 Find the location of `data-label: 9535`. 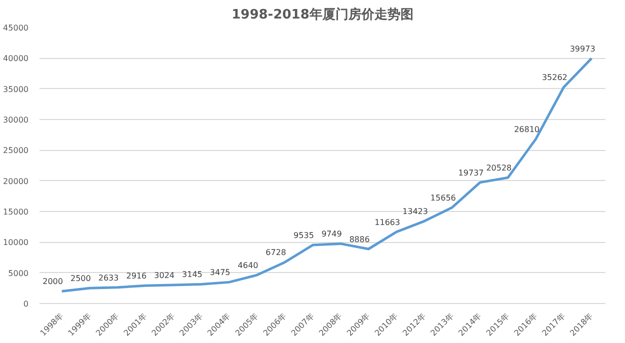

data-label: 9535 is located at coordinates (304, 235).